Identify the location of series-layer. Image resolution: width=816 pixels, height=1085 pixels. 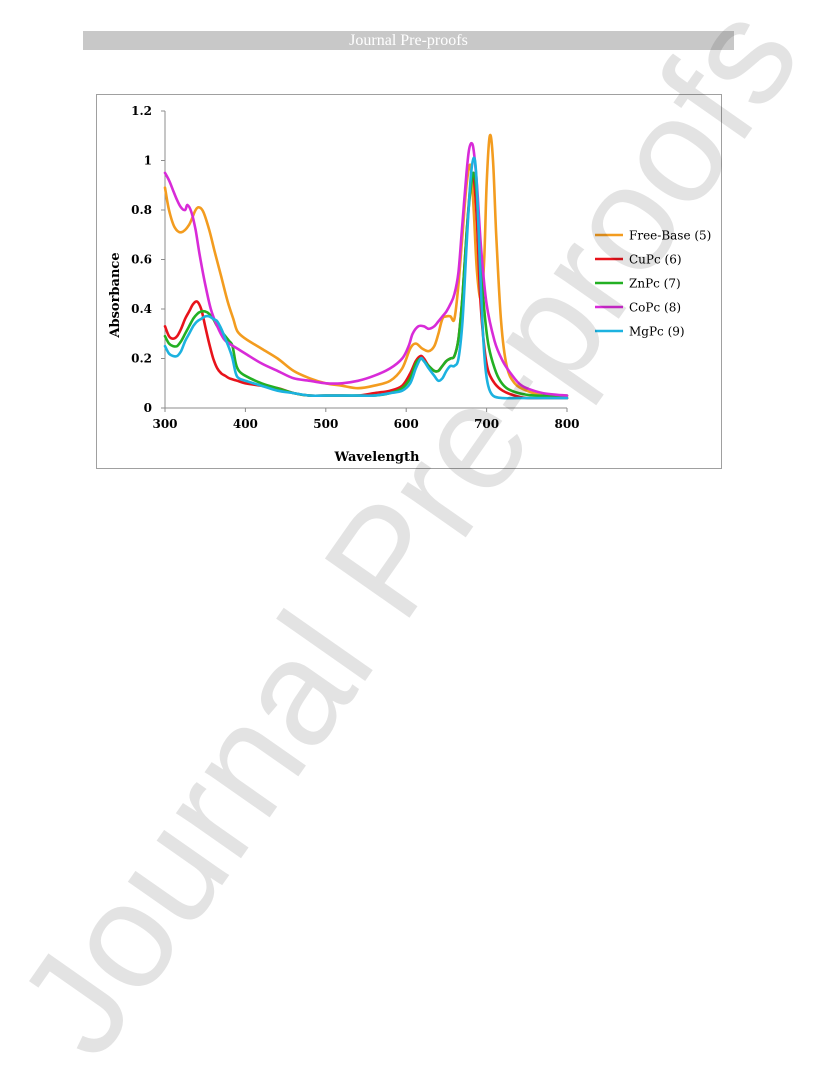
(366, 266).